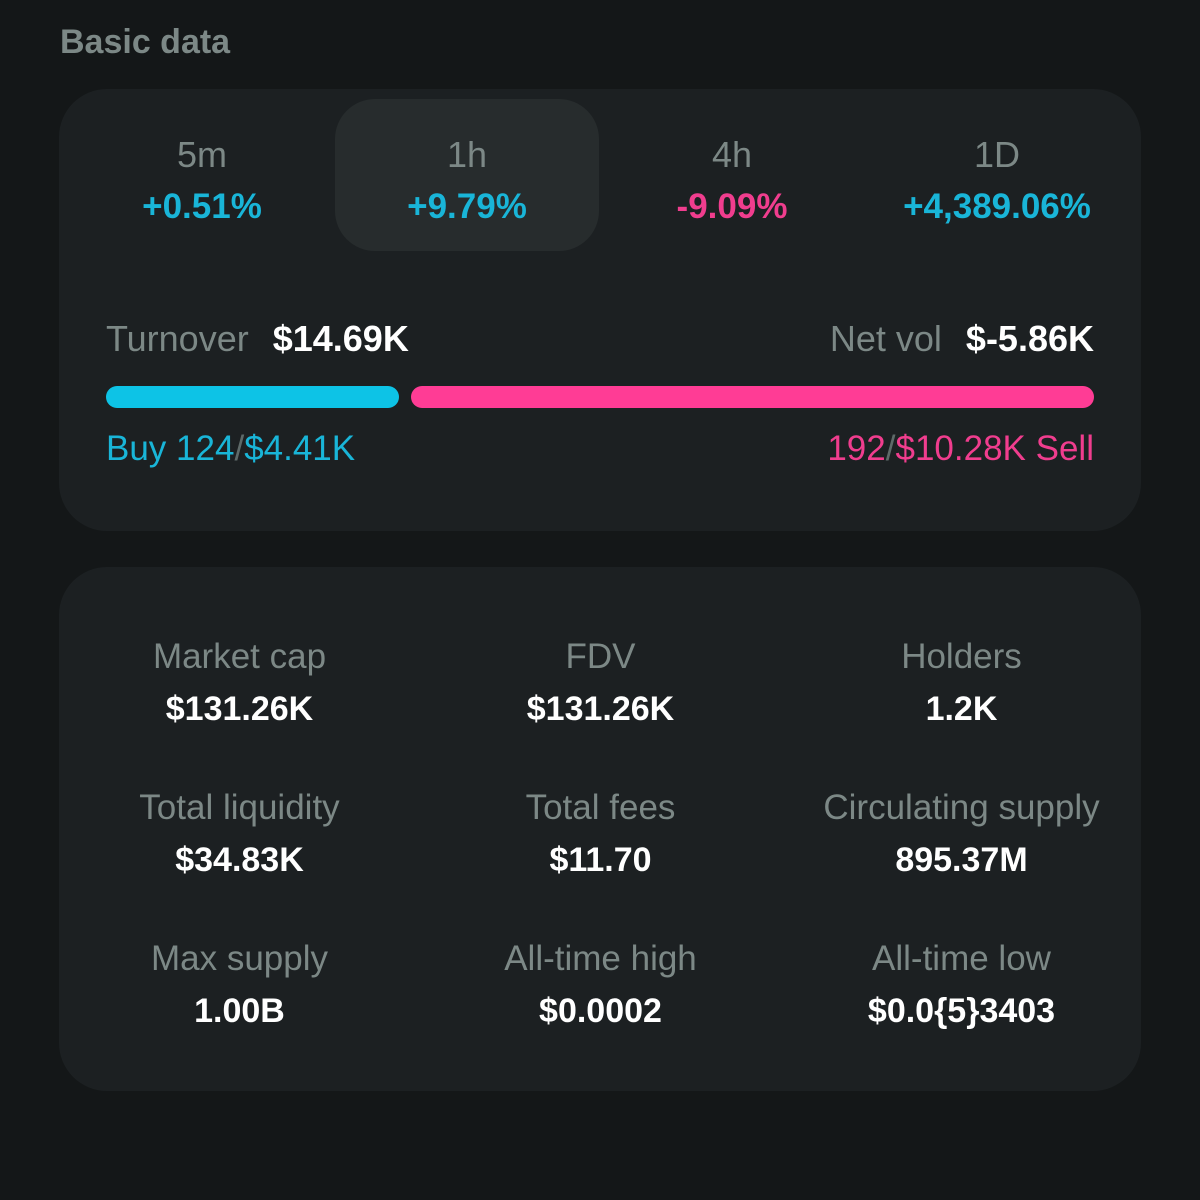 This screenshot has height=1200, width=1200. I want to click on stat-label: Total liquidity, so click(239, 807).